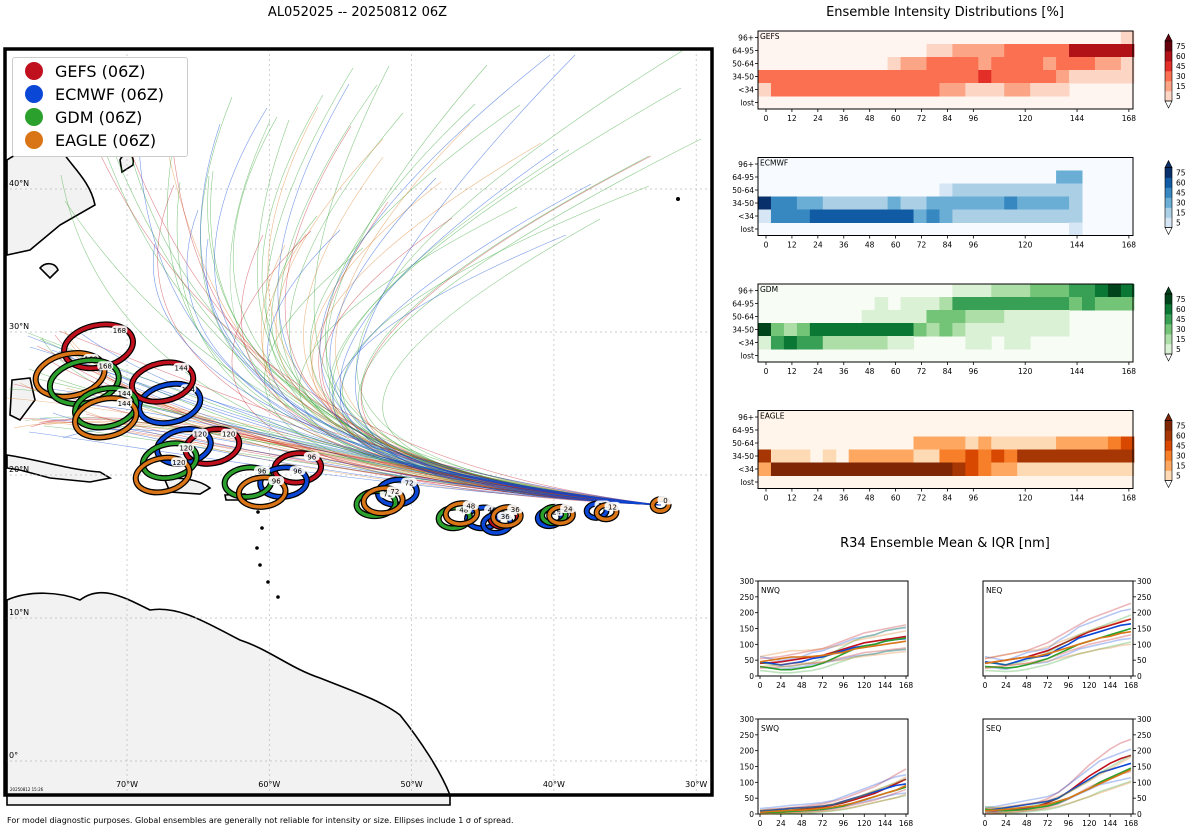  What do you see at coordinates (51, 201) in the screenshot?
I see `north-america-landmass` at bounding box center [51, 201].